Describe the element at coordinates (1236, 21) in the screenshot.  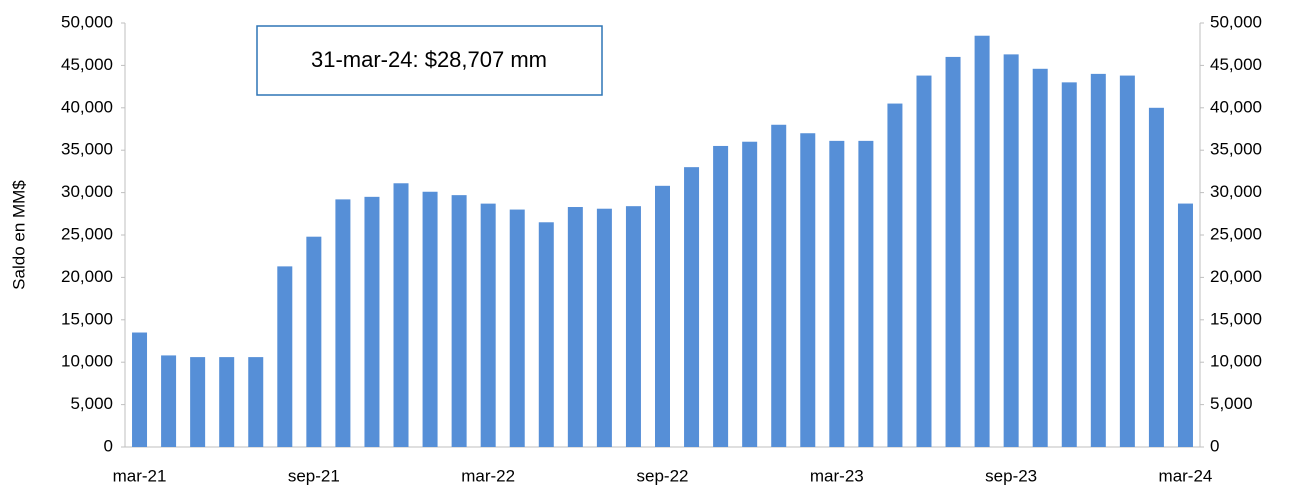
I see `y2-tick-label: 50,000` at that location.